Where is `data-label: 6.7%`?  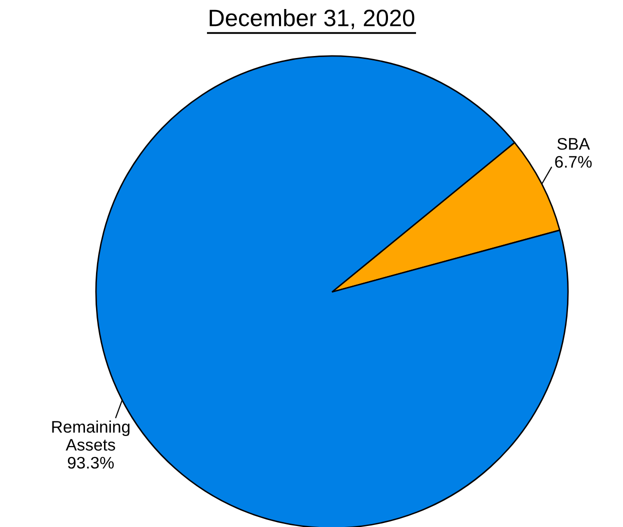 data-label: 6.7% is located at coordinates (573, 162).